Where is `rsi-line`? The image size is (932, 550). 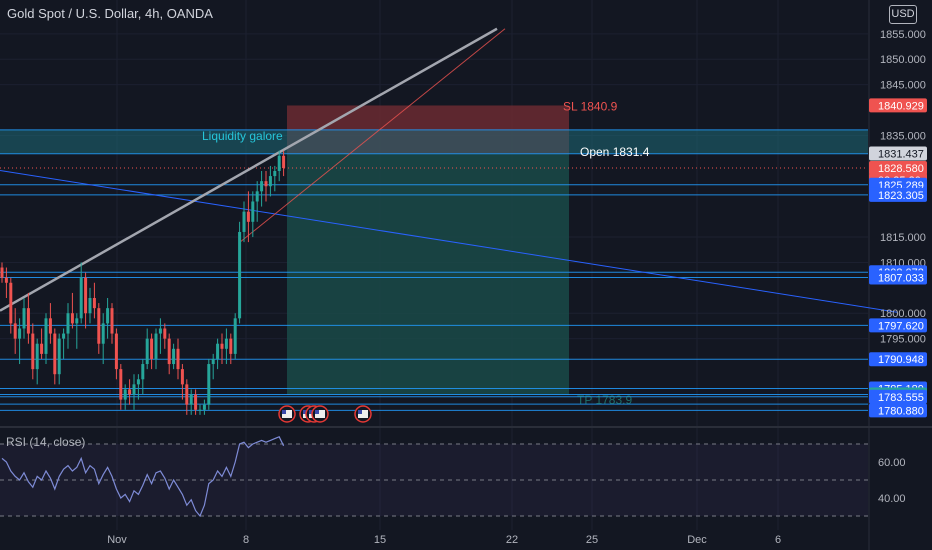
rsi-line is located at coordinates (143, 477).